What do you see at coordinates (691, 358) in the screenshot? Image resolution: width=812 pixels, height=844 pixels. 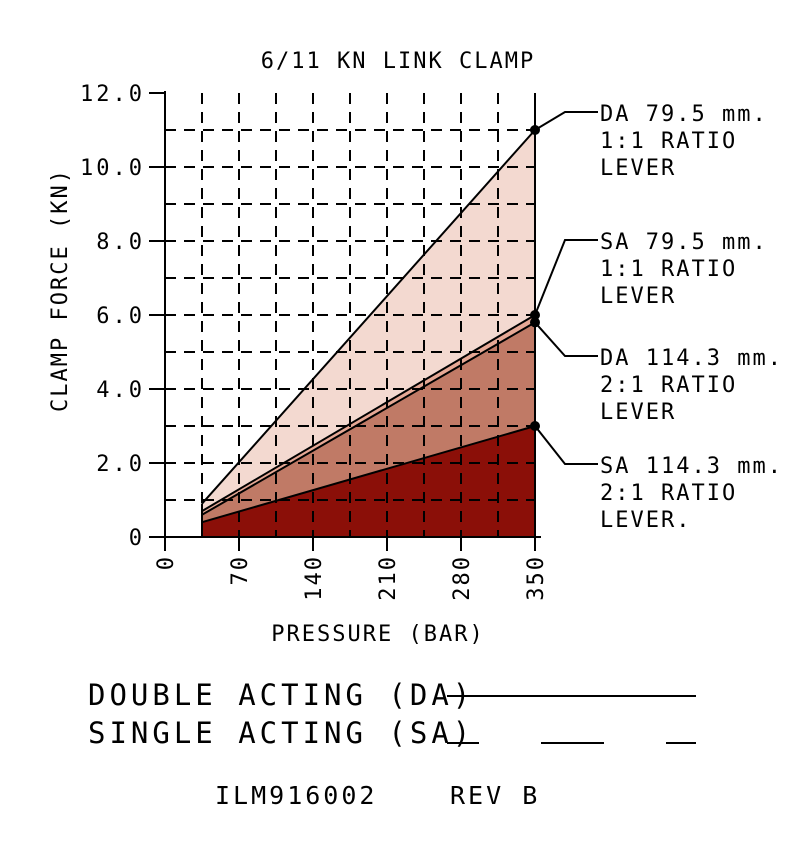 I see `series-label-3-line-1: DA 114.3 mm.` at bounding box center [691, 358].